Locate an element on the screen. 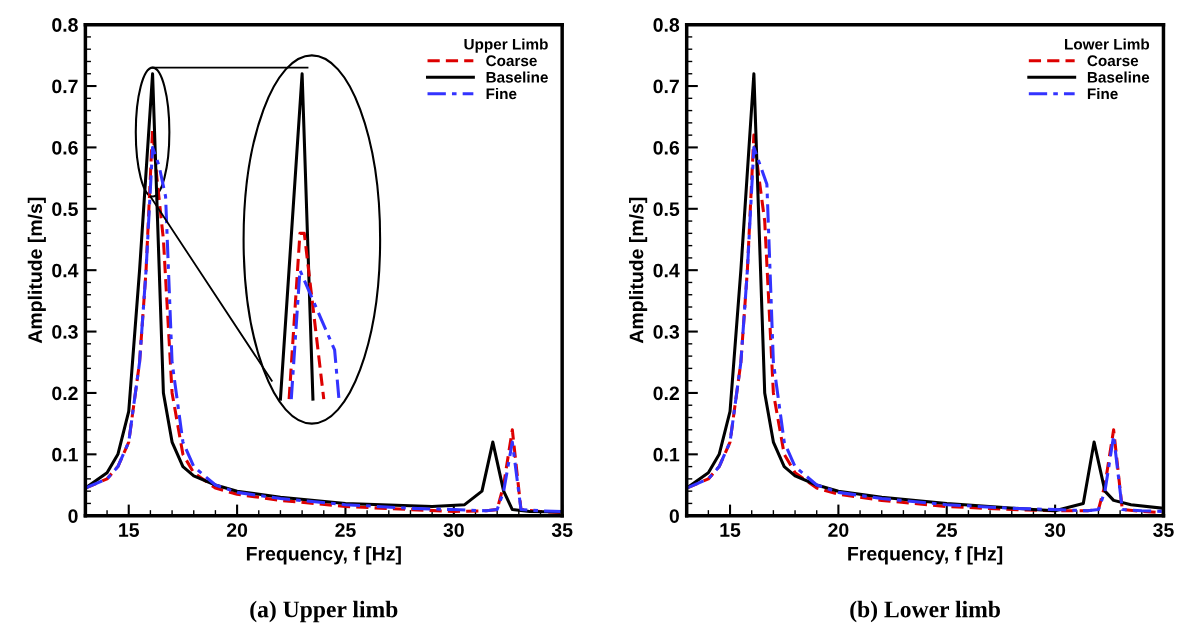 The height and width of the screenshot is (632, 1186). text: (b) Lower limb is located at coordinates (925, 611).